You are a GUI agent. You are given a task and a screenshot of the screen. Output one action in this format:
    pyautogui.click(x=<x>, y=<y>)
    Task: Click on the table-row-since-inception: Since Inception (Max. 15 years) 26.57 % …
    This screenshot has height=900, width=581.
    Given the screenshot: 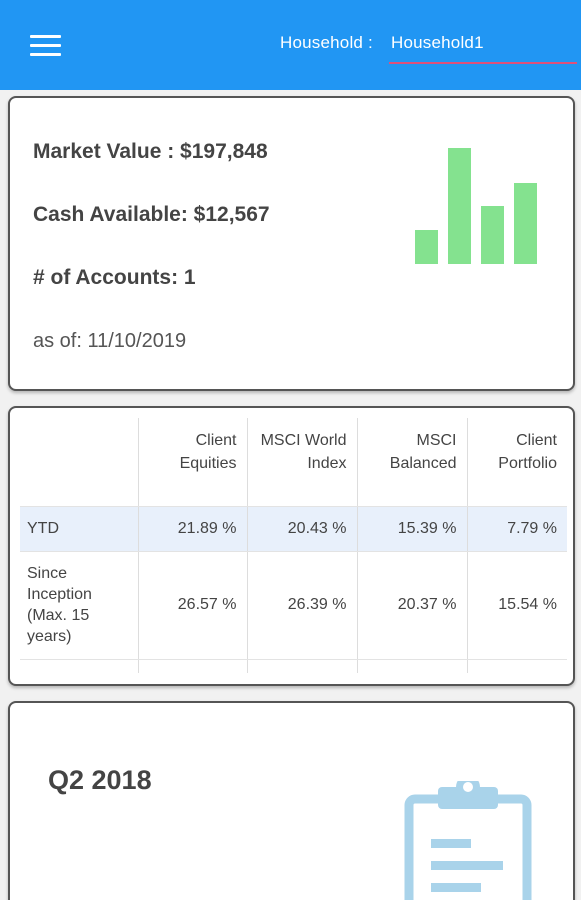 What is the action you would take?
    pyautogui.click(x=293, y=605)
    